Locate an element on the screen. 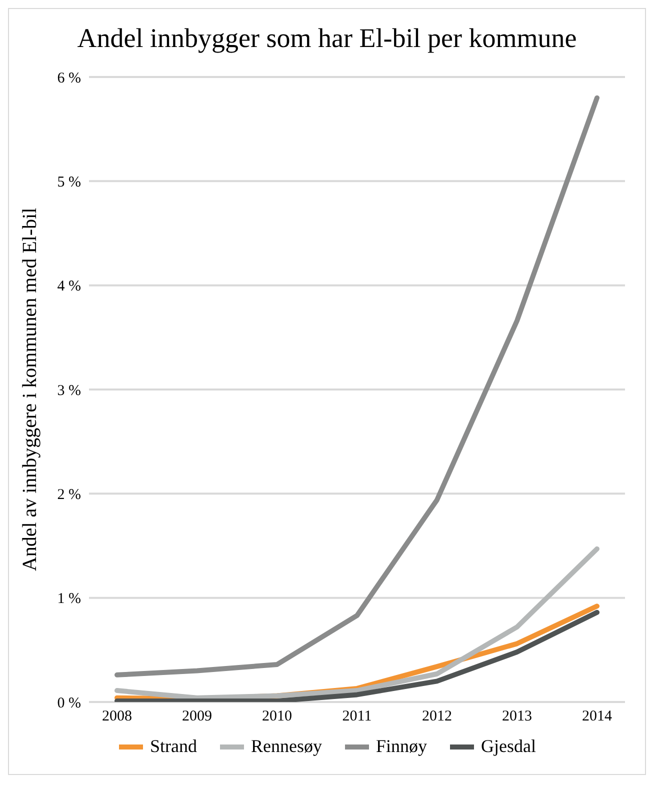 This screenshot has height=787, width=658. x-tick-label: 2013 is located at coordinates (517, 716).